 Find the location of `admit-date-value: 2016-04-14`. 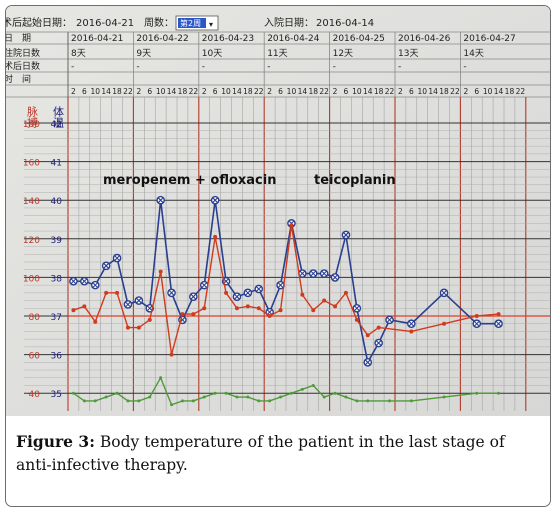

admit-date-value: 2016-04-14 is located at coordinates (345, 23).